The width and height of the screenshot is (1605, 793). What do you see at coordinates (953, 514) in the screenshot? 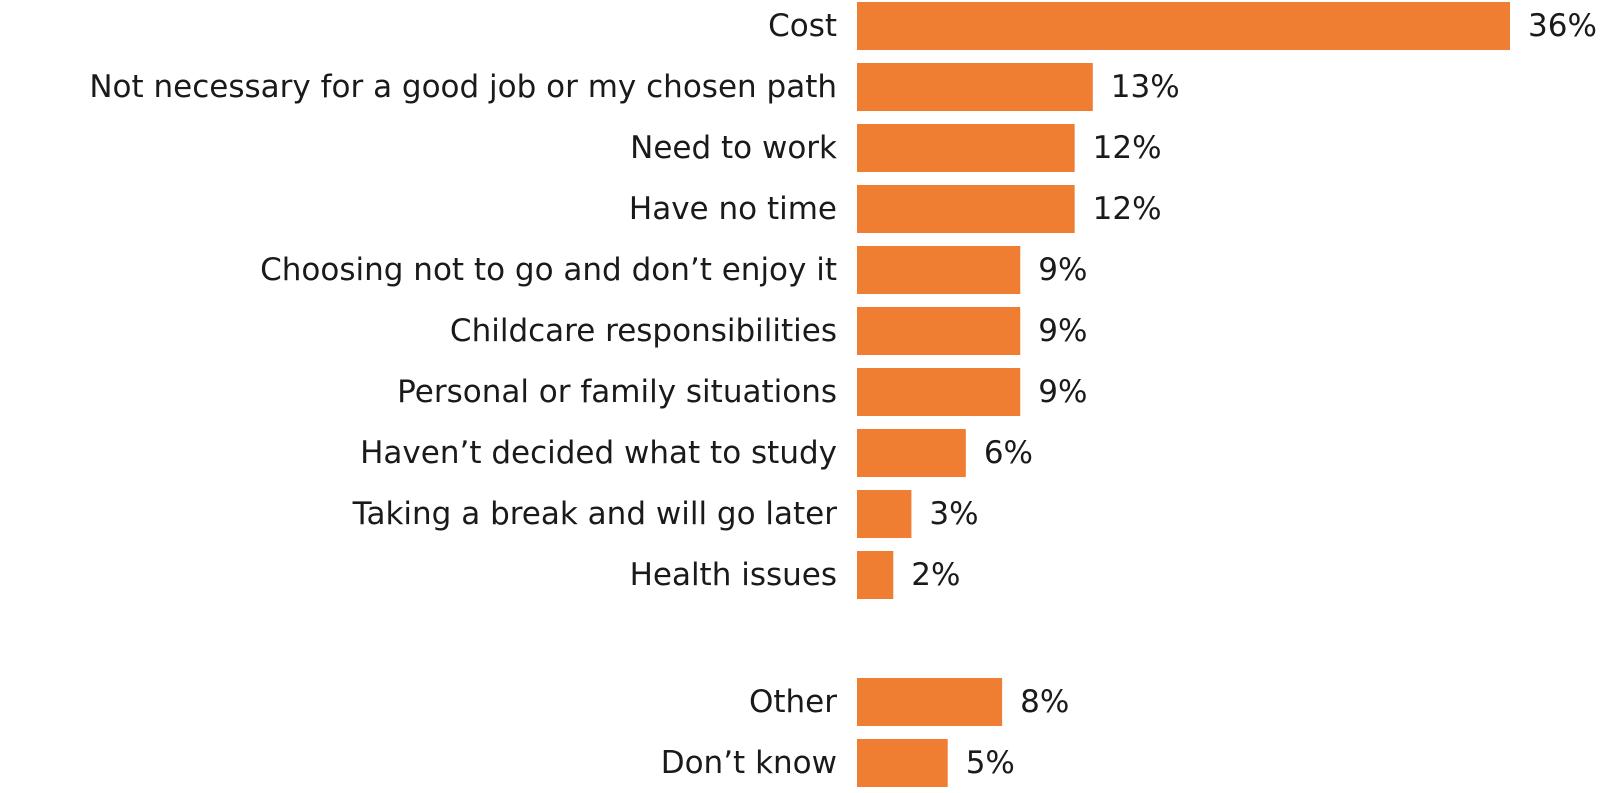
I see `value-label: 3%` at bounding box center [953, 514].